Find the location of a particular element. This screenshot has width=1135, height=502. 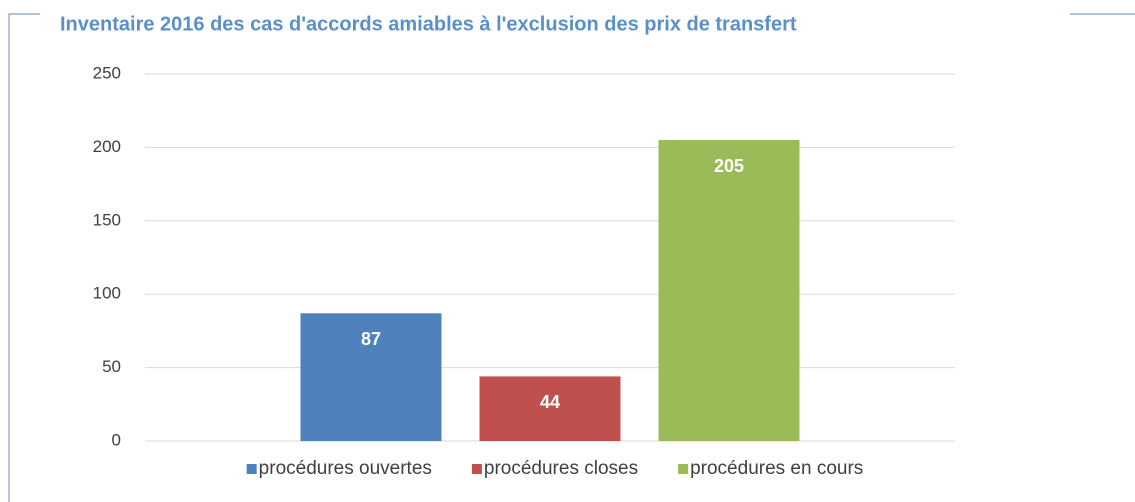

data-label: 205 is located at coordinates (729, 166).